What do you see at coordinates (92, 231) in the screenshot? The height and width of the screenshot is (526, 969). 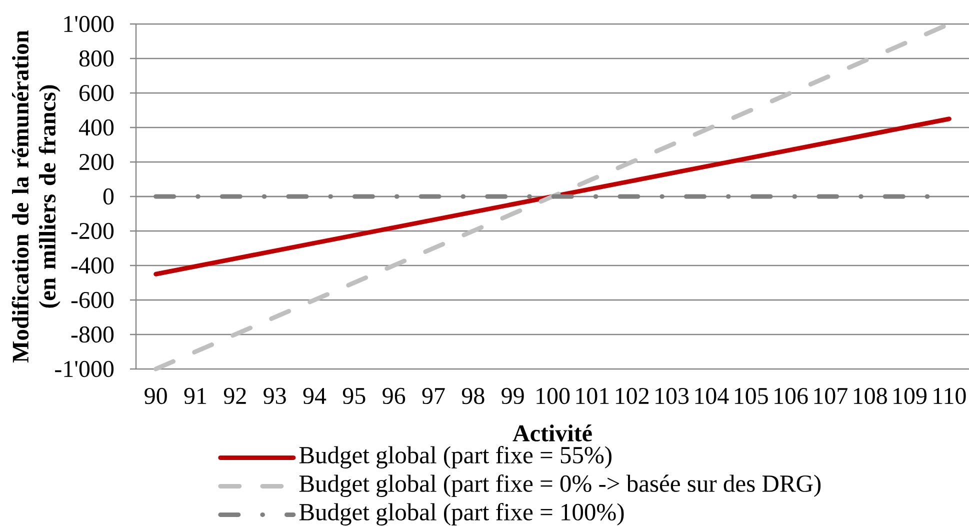 I see `y-tick-label: -200` at bounding box center [92, 231].